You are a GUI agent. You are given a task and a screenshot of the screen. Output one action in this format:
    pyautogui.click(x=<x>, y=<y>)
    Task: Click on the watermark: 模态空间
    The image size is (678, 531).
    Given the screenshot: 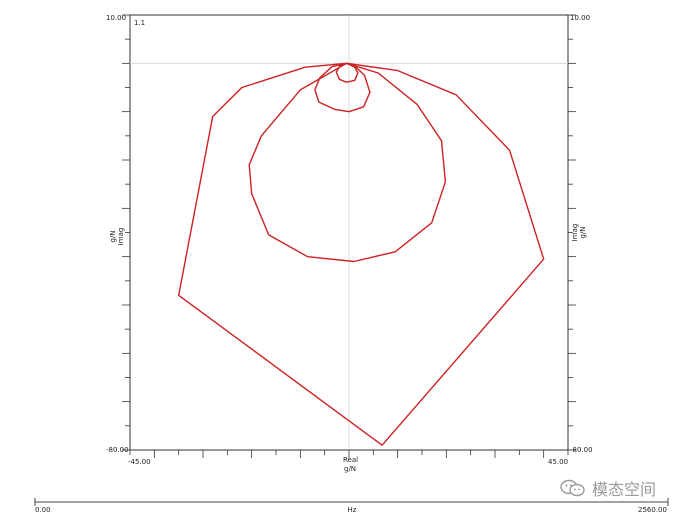 What is the action you would take?
    pyautogui.click(x=608, y=488)
    